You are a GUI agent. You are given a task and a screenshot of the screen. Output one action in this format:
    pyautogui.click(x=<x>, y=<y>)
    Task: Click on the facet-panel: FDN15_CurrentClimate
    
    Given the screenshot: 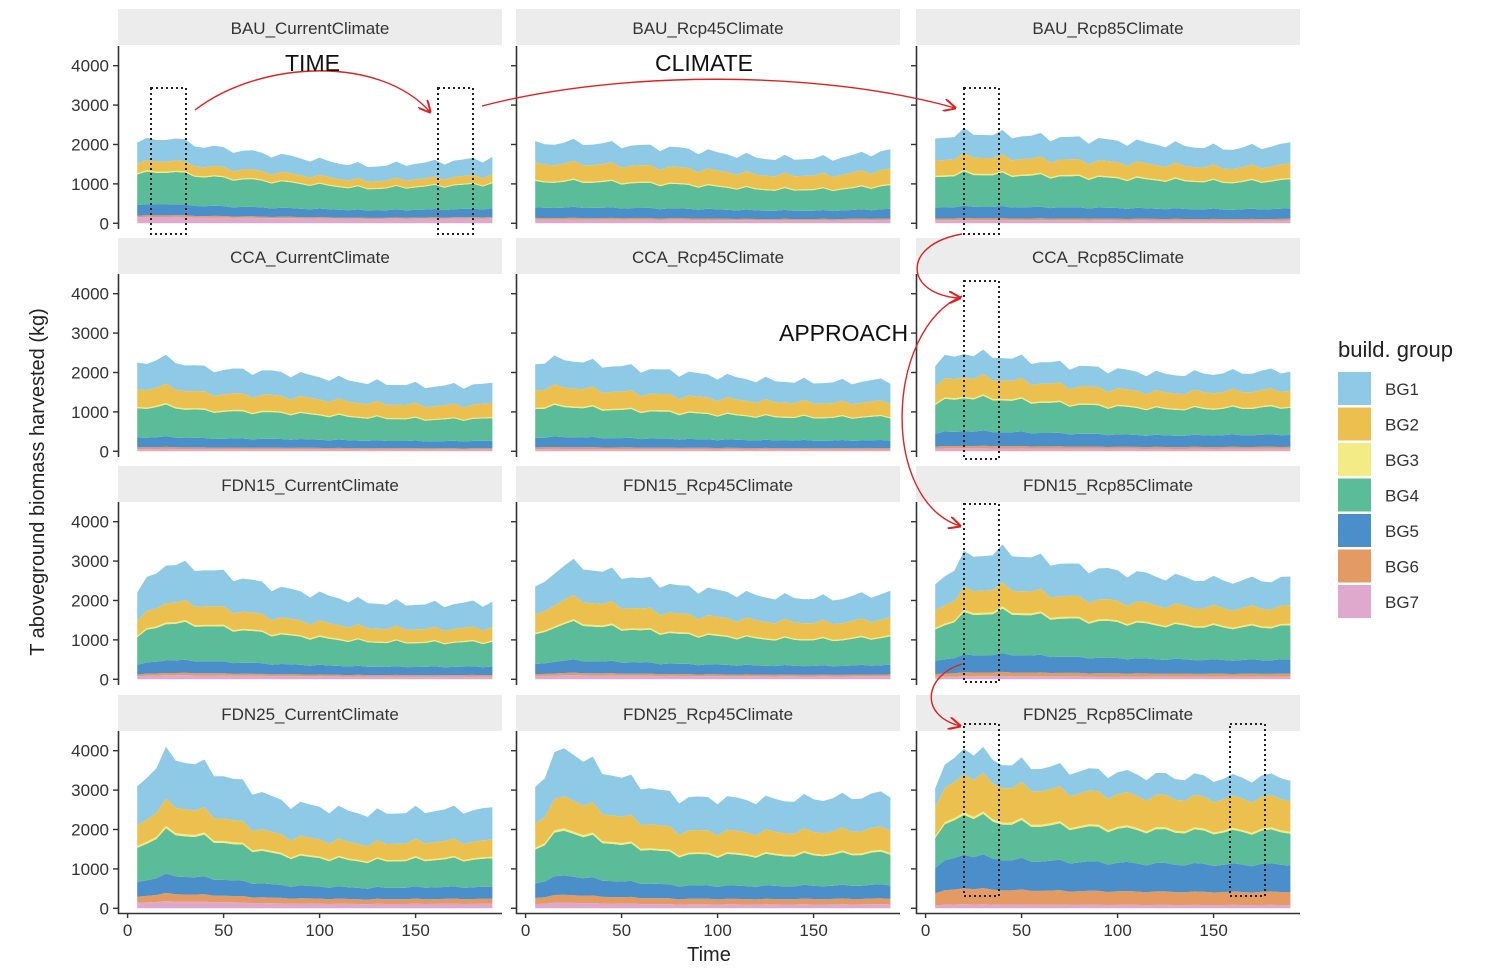 What is the action you would take?
    pyautogui.click(x=310, y=573)
    